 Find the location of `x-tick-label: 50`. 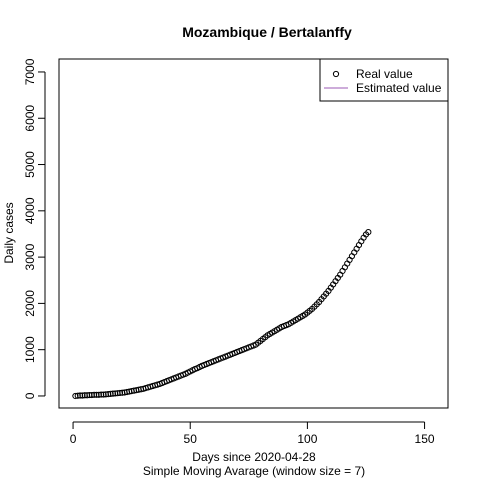

x-tick-label: 50 is located at coordinates (191, 439).